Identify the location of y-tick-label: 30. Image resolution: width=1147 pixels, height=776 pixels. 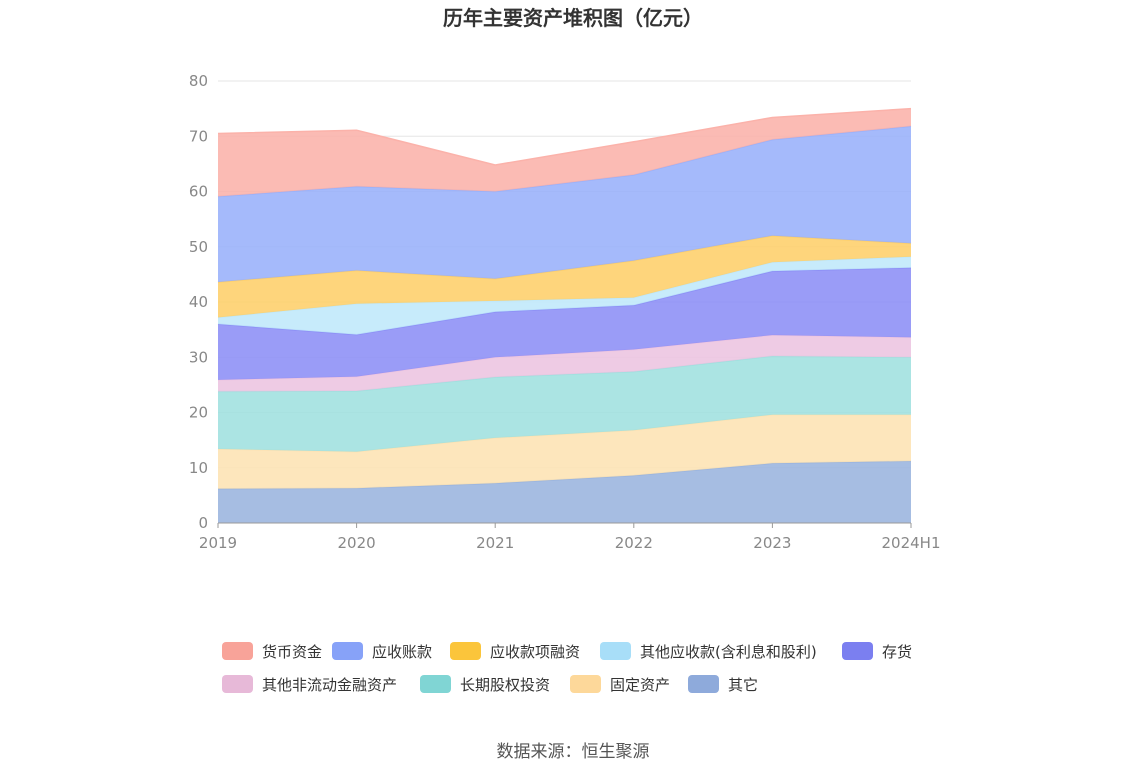
(198, 357).